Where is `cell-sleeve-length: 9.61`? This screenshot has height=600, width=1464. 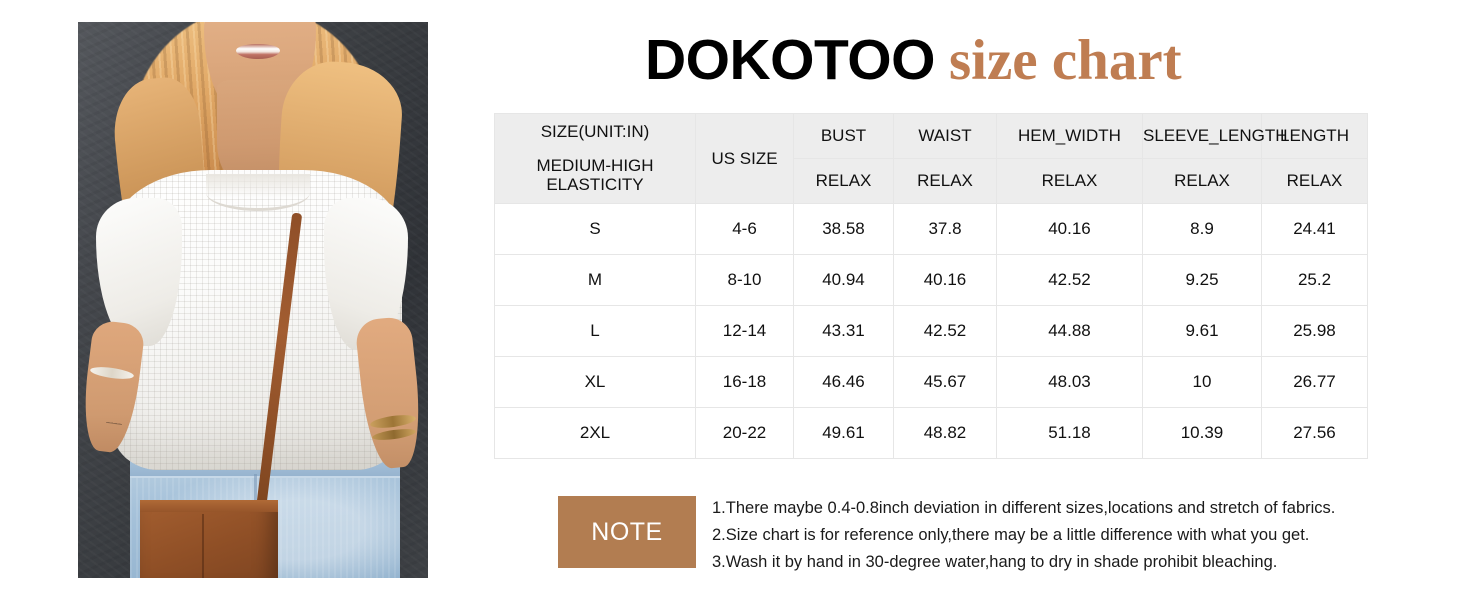
cell-sleeve-length: 9.61 is located at coordinates (1202, 331).